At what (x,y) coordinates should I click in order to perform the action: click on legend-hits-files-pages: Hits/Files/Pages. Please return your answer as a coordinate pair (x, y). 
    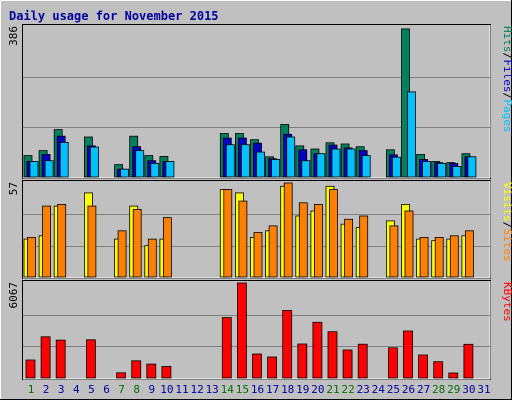
    Looking at the image, I should click on (506, 79).